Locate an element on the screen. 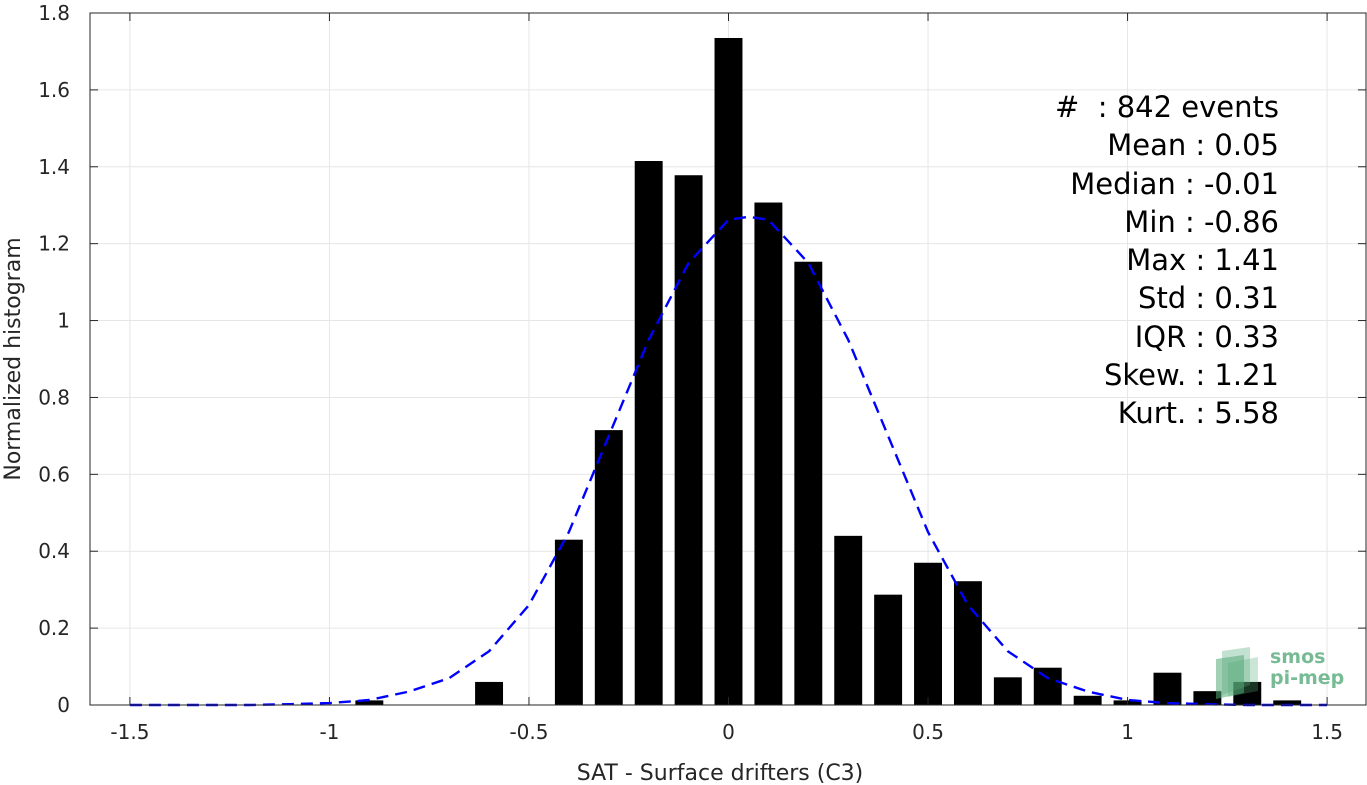 Image resolution: width=1367 pixels, height=785 pixels. x-tick-label: -1 is located at coordinates (329, 732).